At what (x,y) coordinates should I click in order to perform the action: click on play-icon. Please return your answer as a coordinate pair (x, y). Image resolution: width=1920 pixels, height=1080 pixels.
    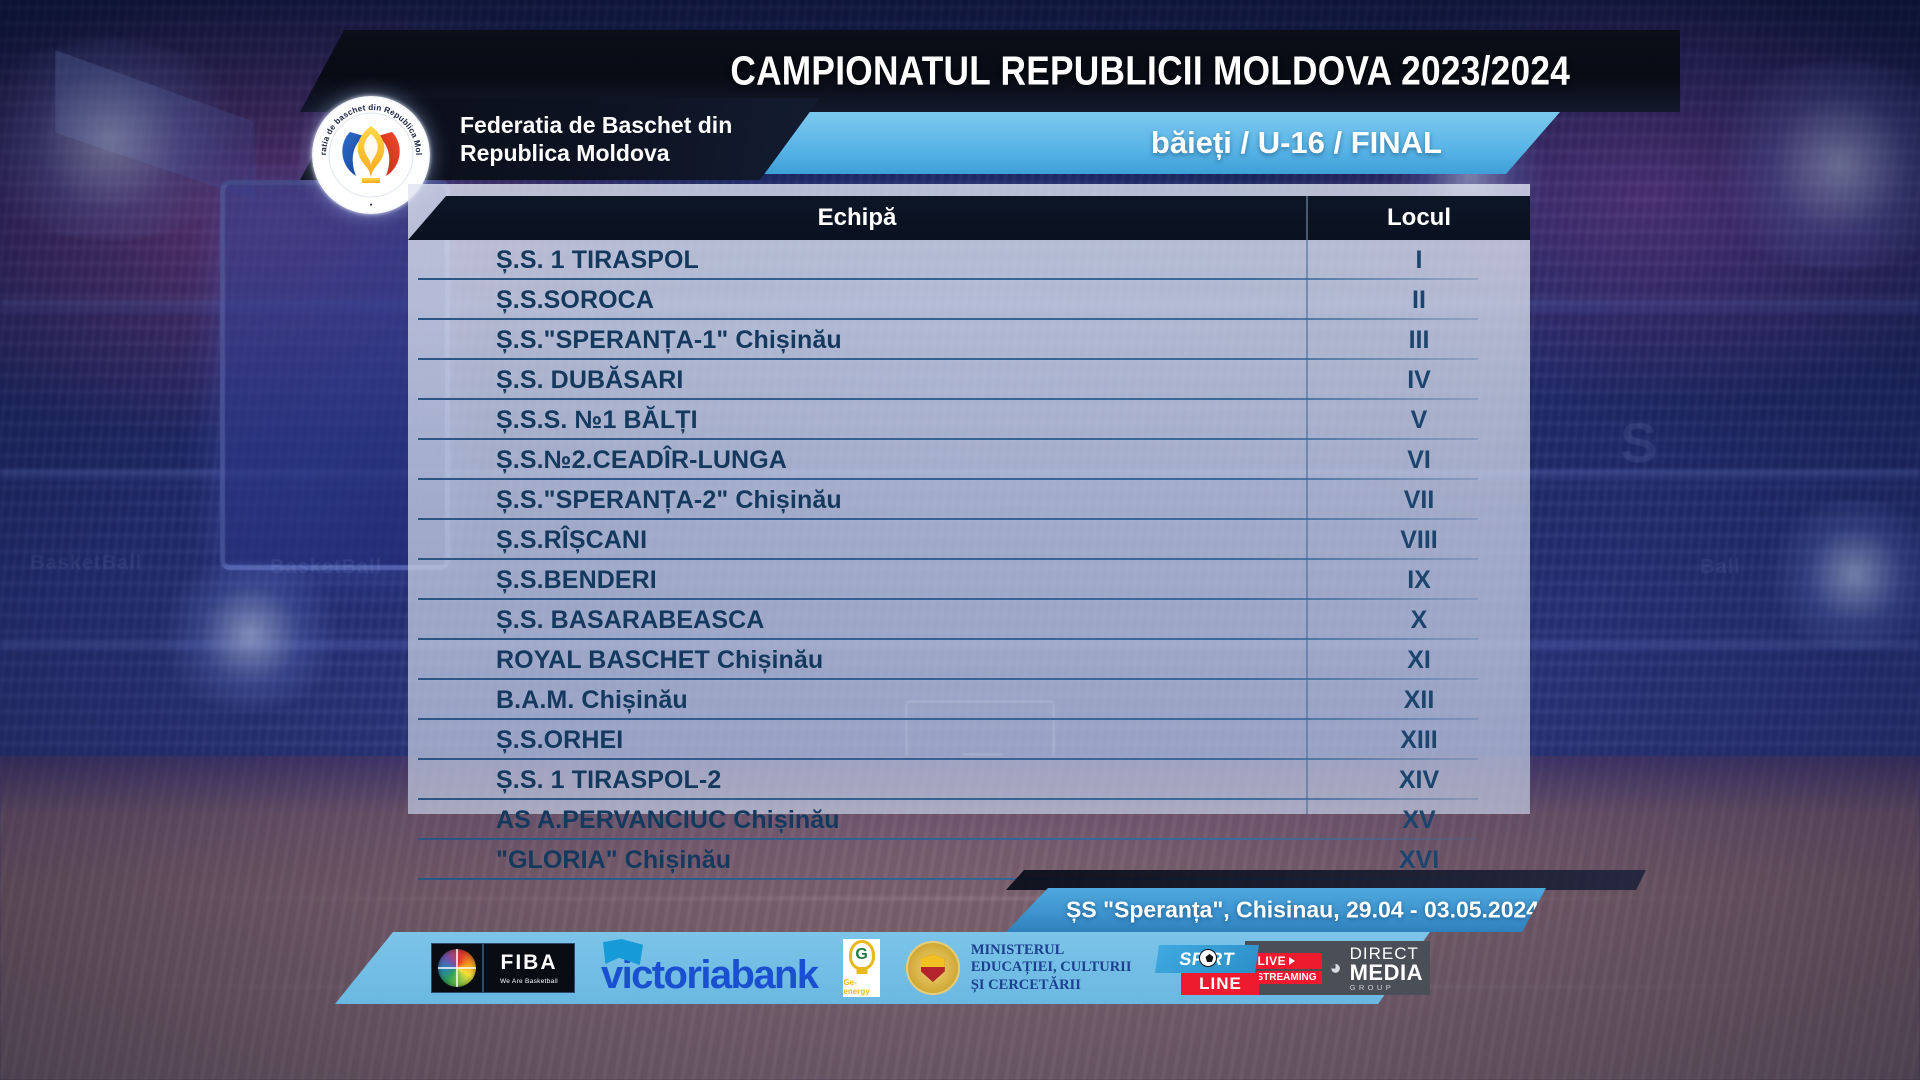
    Looking at the image, I should click on (1292, 960).